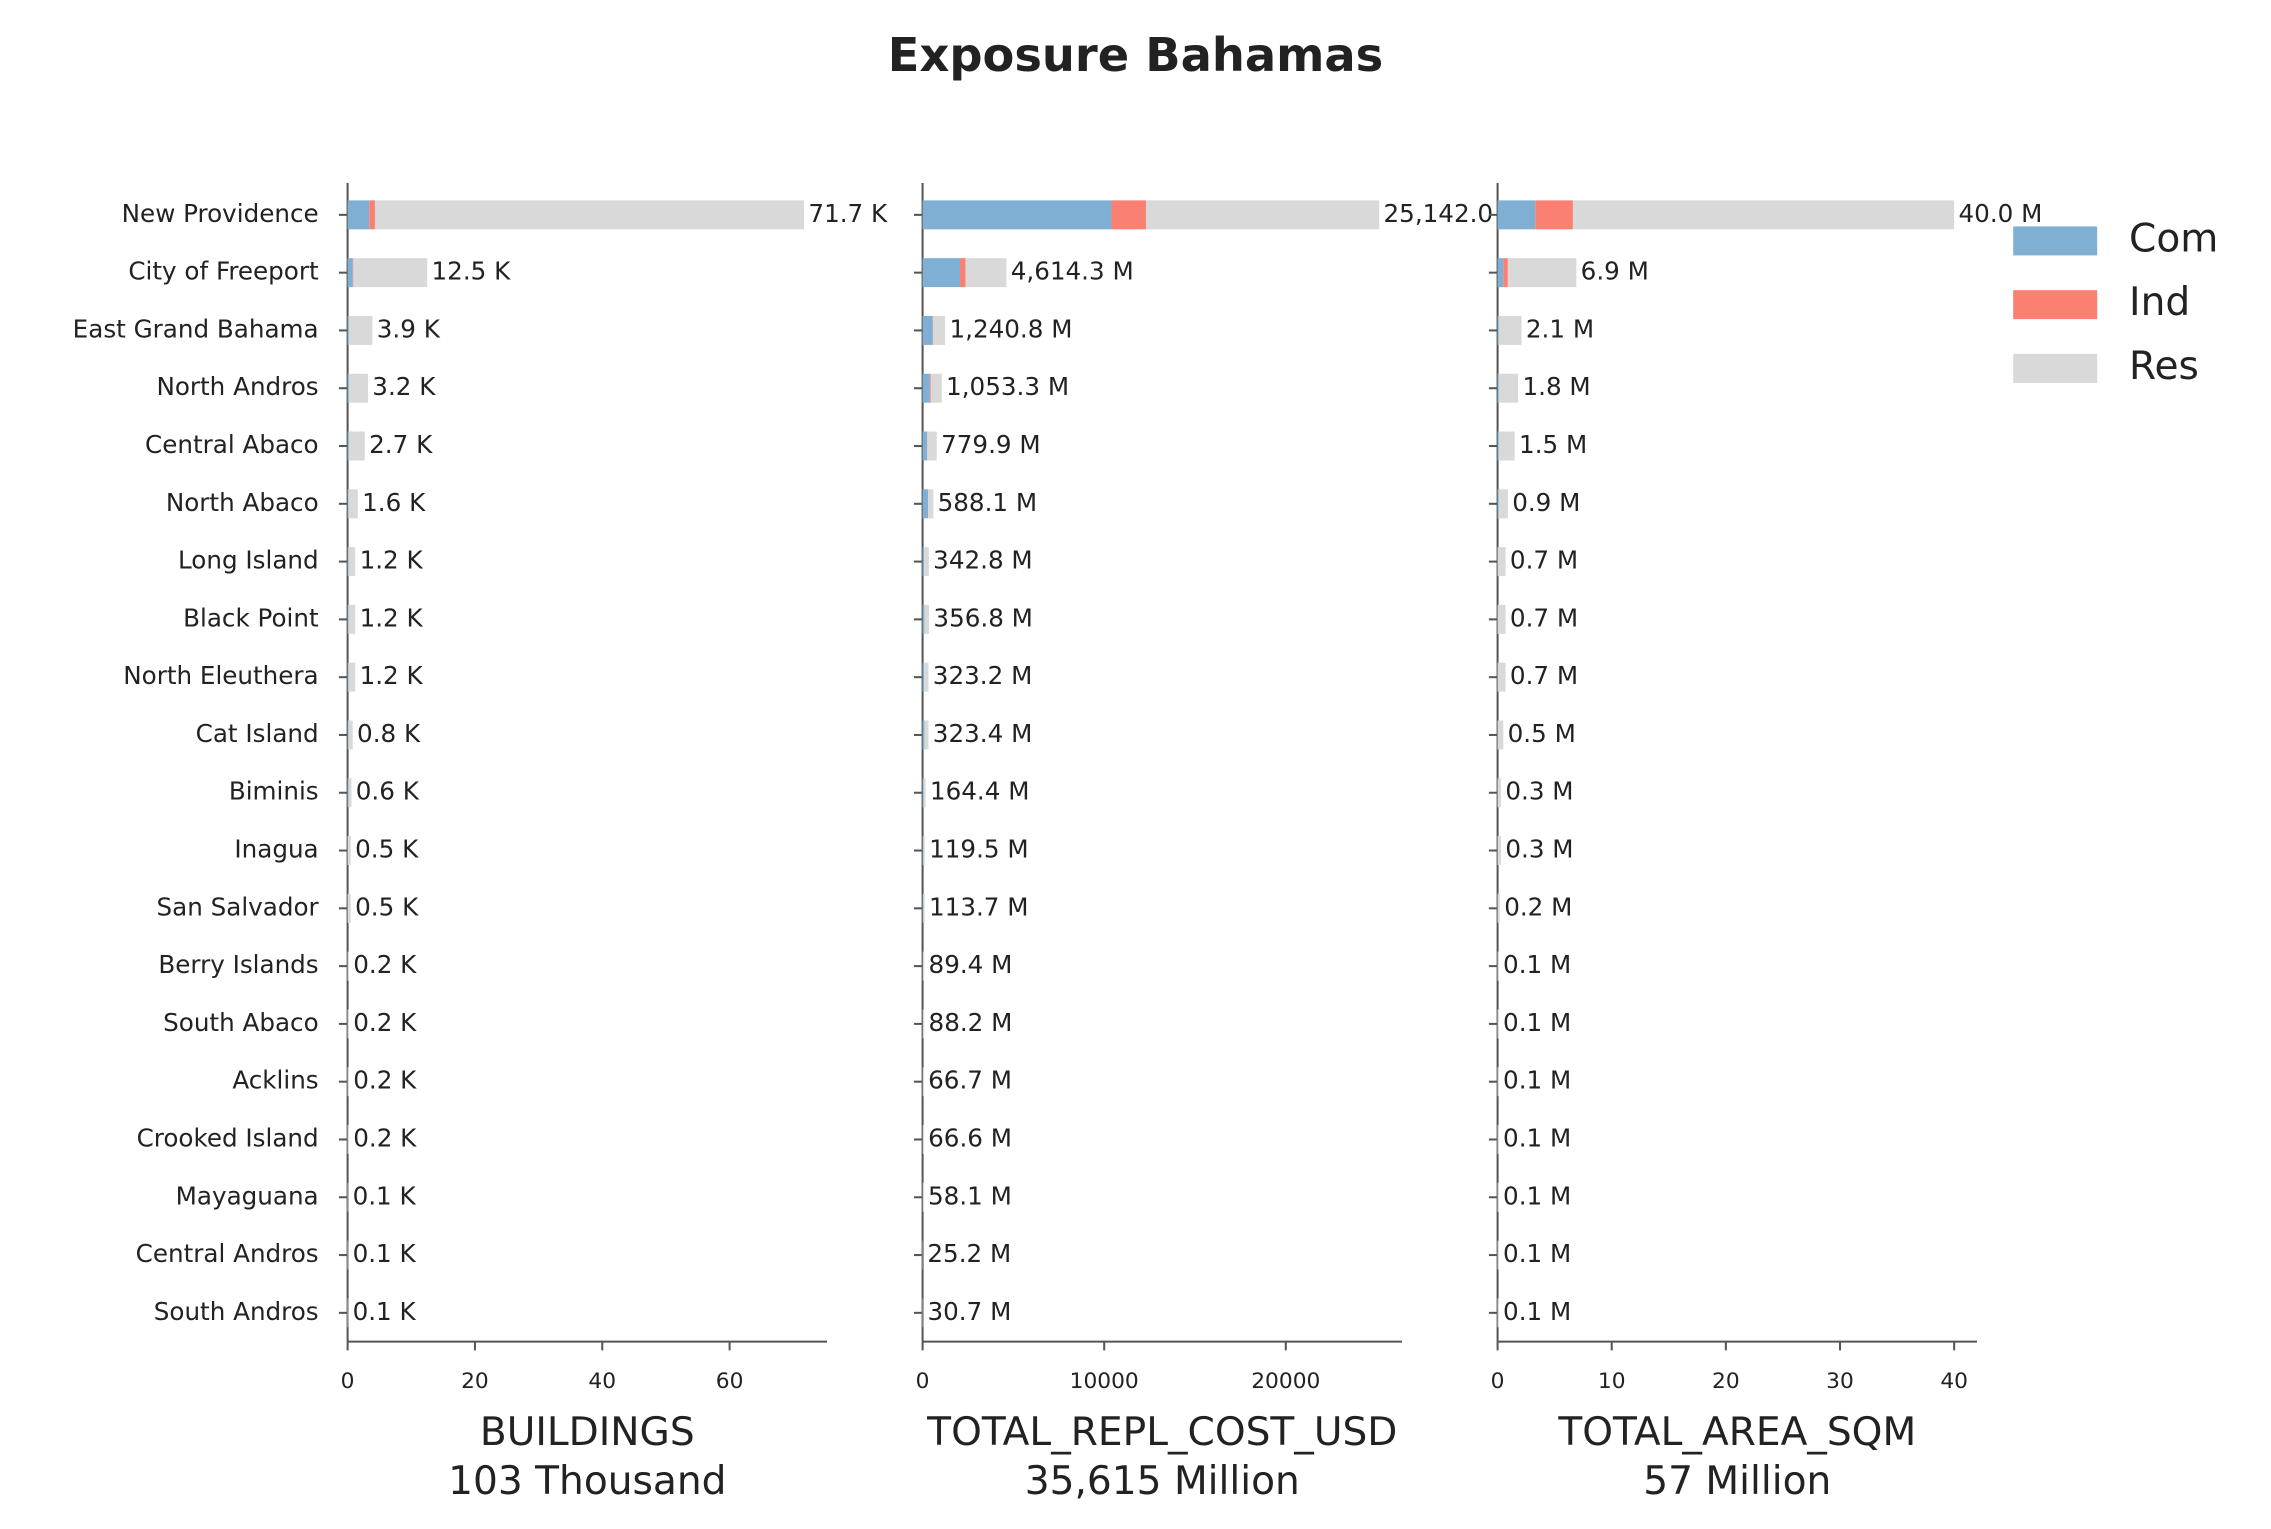 Image resolution: width=2271 pixels, height=1529 pixels. Describe the element at coordinates (730, 1381) in the screenshot. I see `x-tick-label: 60` at that location.